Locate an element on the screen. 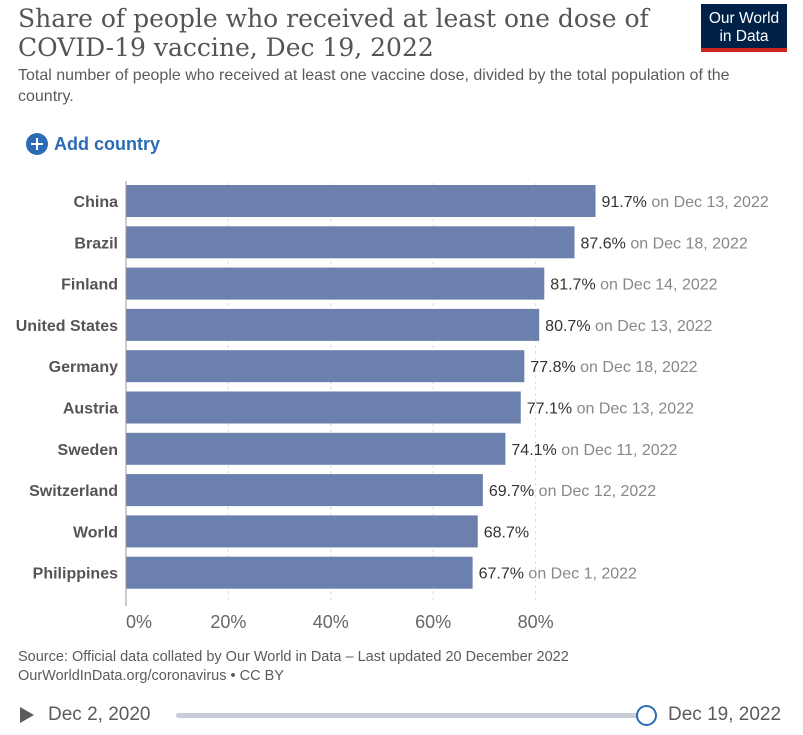 This screenshot has width=803, height=735. category-label: Finland is located at coordinates (89, 285).